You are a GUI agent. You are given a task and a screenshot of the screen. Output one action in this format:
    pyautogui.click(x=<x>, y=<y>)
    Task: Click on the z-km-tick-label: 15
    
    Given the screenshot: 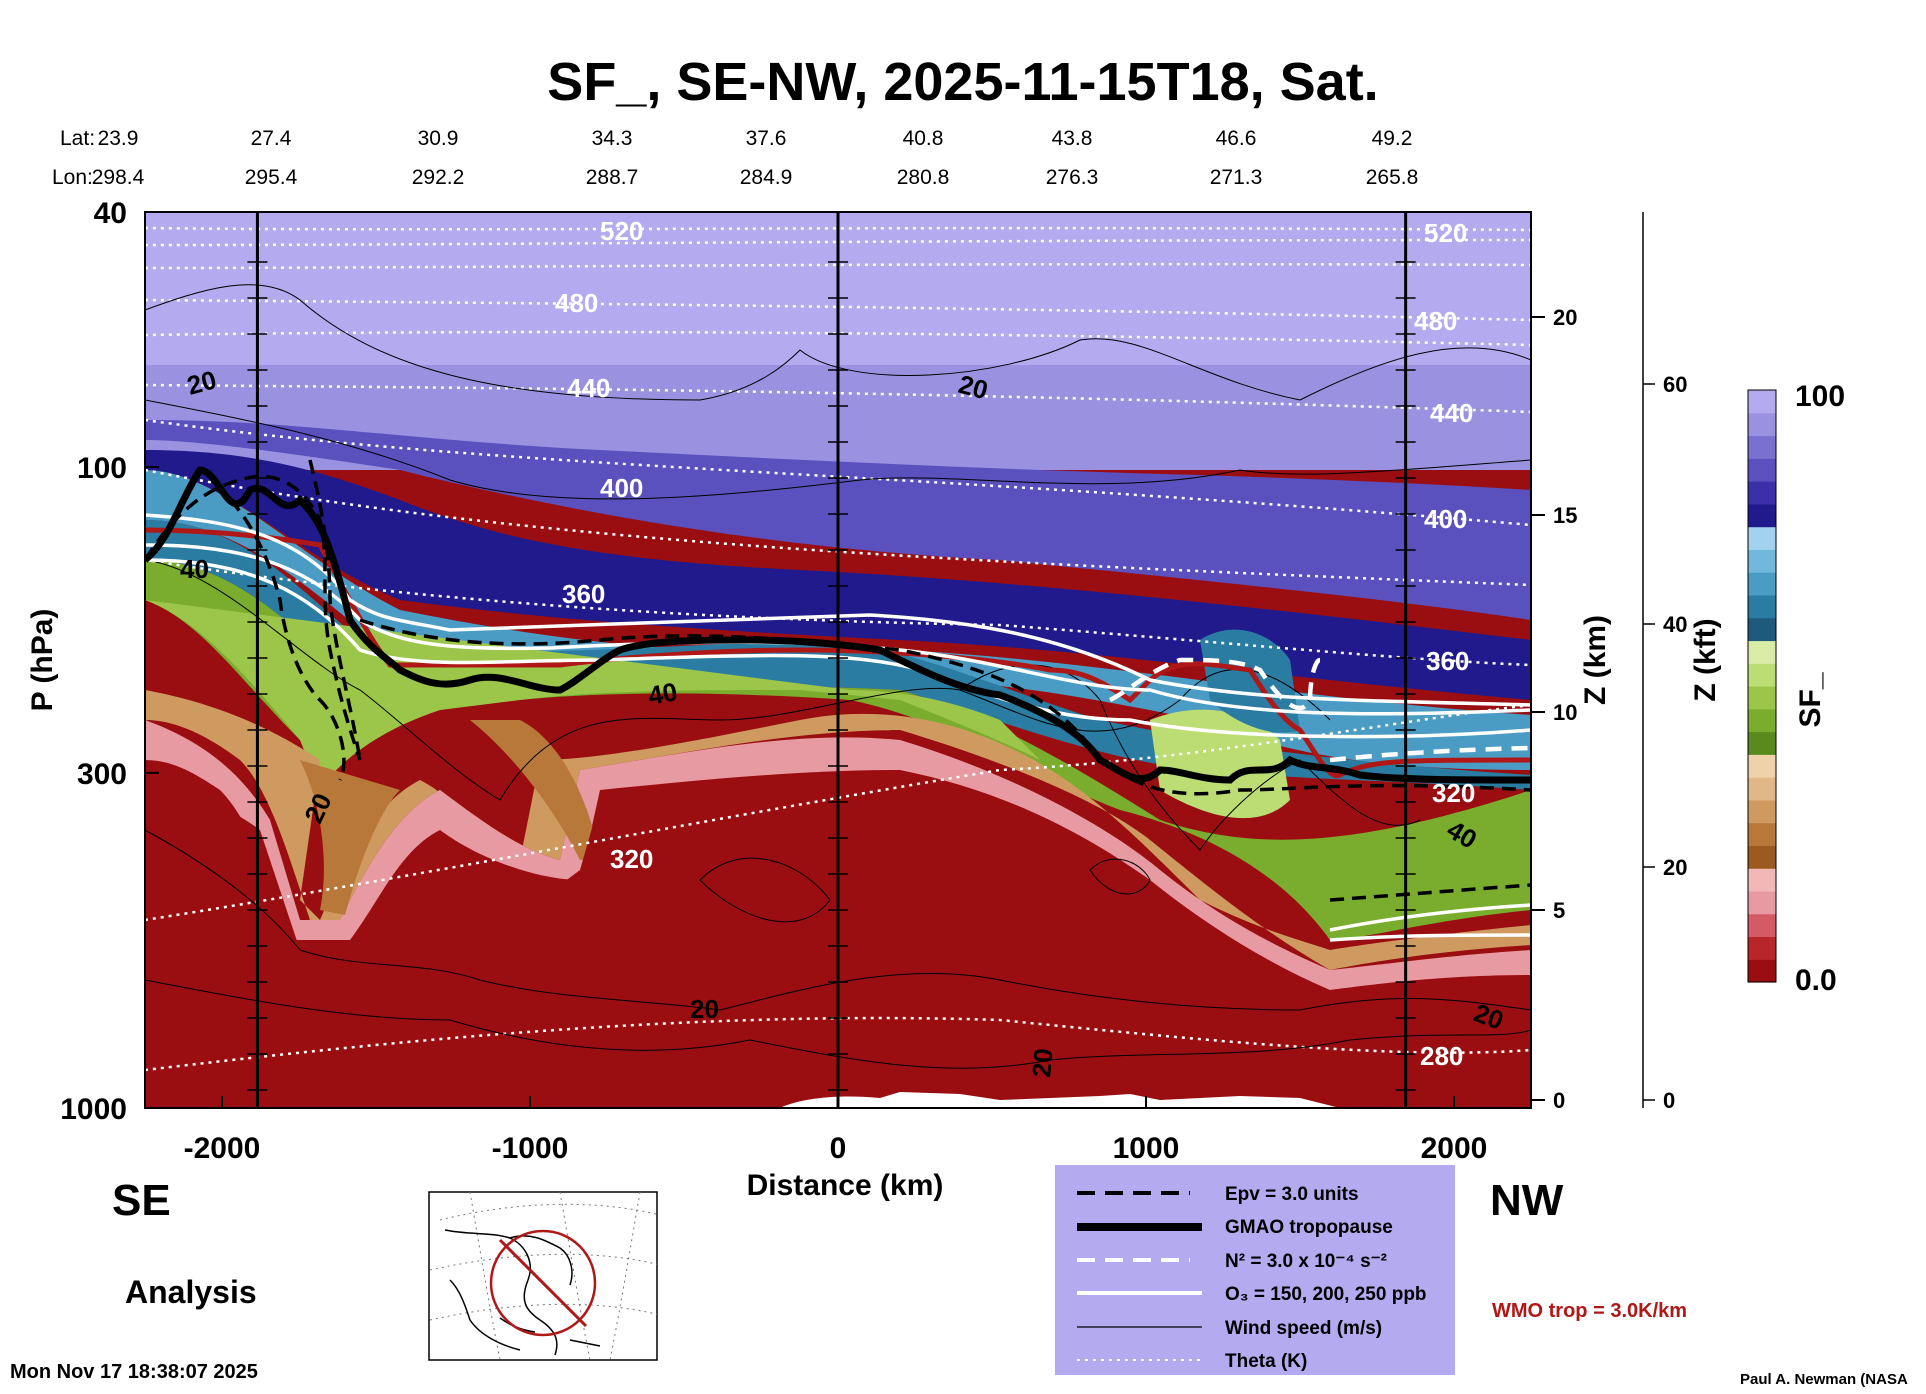 What is the action you would take?
    pyautogui.click(x=1565, y=515)
    